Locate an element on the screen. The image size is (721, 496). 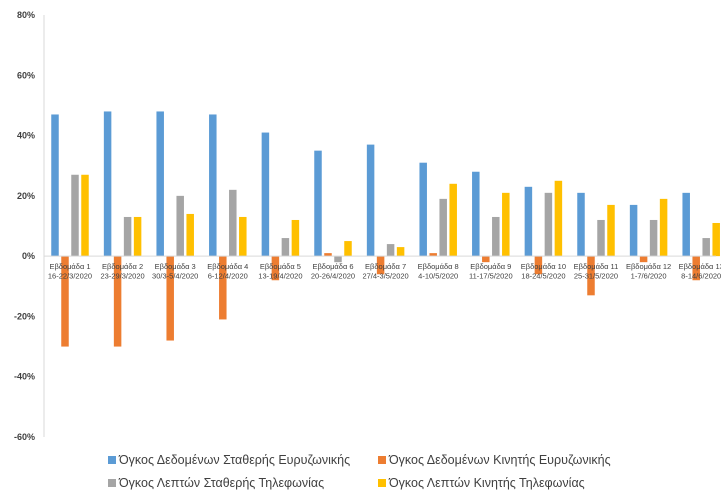
category-label-line: Εβδομάδα 13 is located at coordinates (700, 266).